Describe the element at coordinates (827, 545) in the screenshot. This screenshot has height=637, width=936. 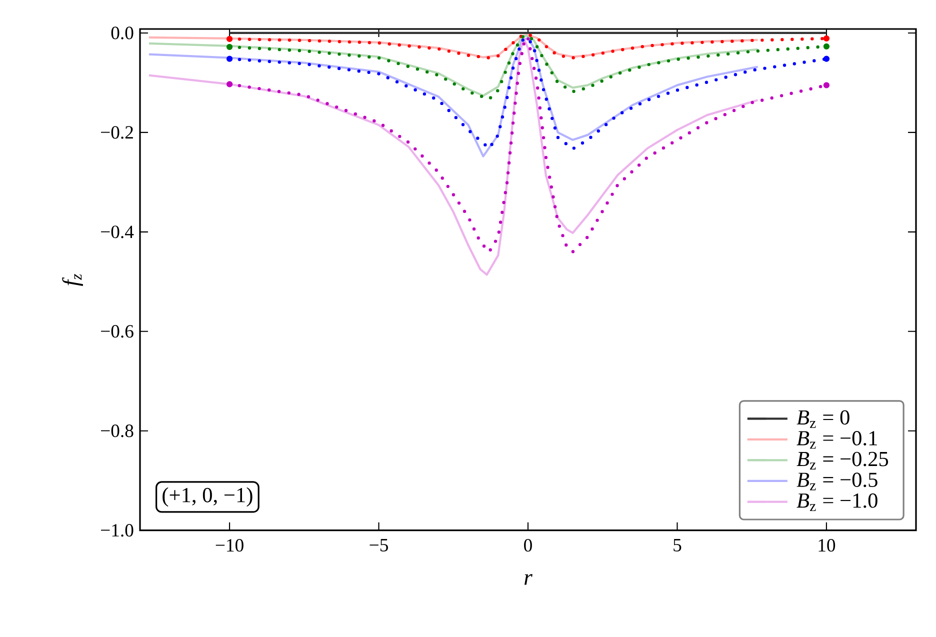
I see `x-tick-label: 10` at that location.